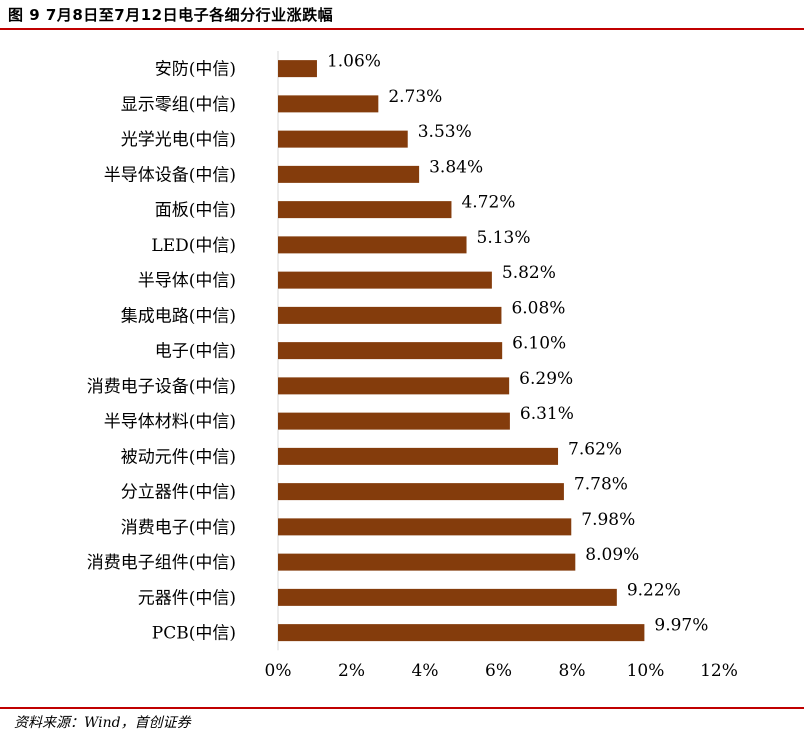 The image size is (804, 737). What do you see at coordinates (178, 105) in the screenshot?
I see `category-label: 显示零组(中信)` at bounding box center [178, 105].